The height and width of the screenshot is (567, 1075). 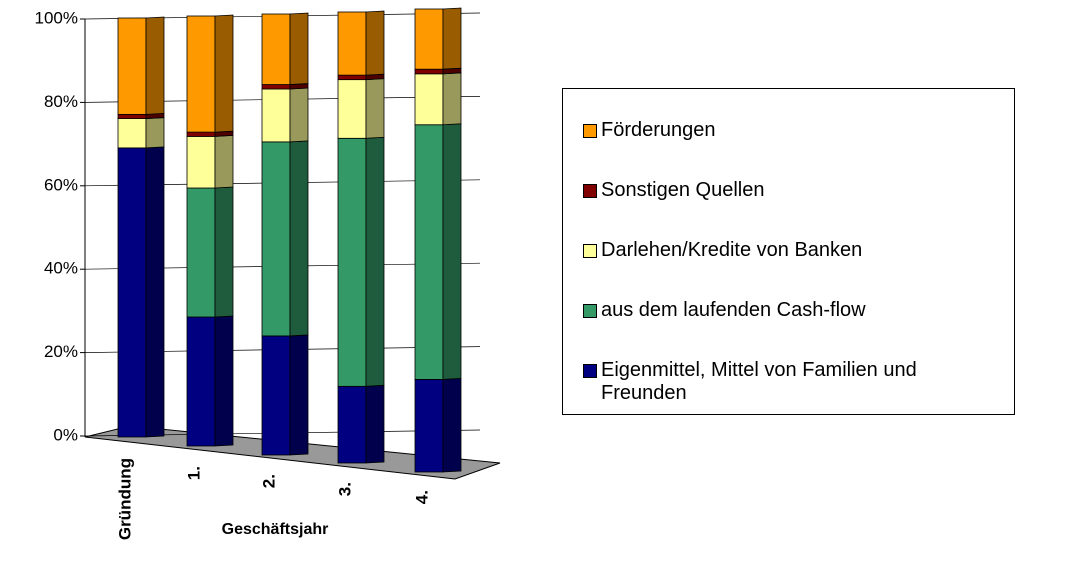 What do you see at coordinates (733, 310) in the screenshot?
I see `legend-label: aus dem laufenden Cash-flow` at bounding box center [733, 310].